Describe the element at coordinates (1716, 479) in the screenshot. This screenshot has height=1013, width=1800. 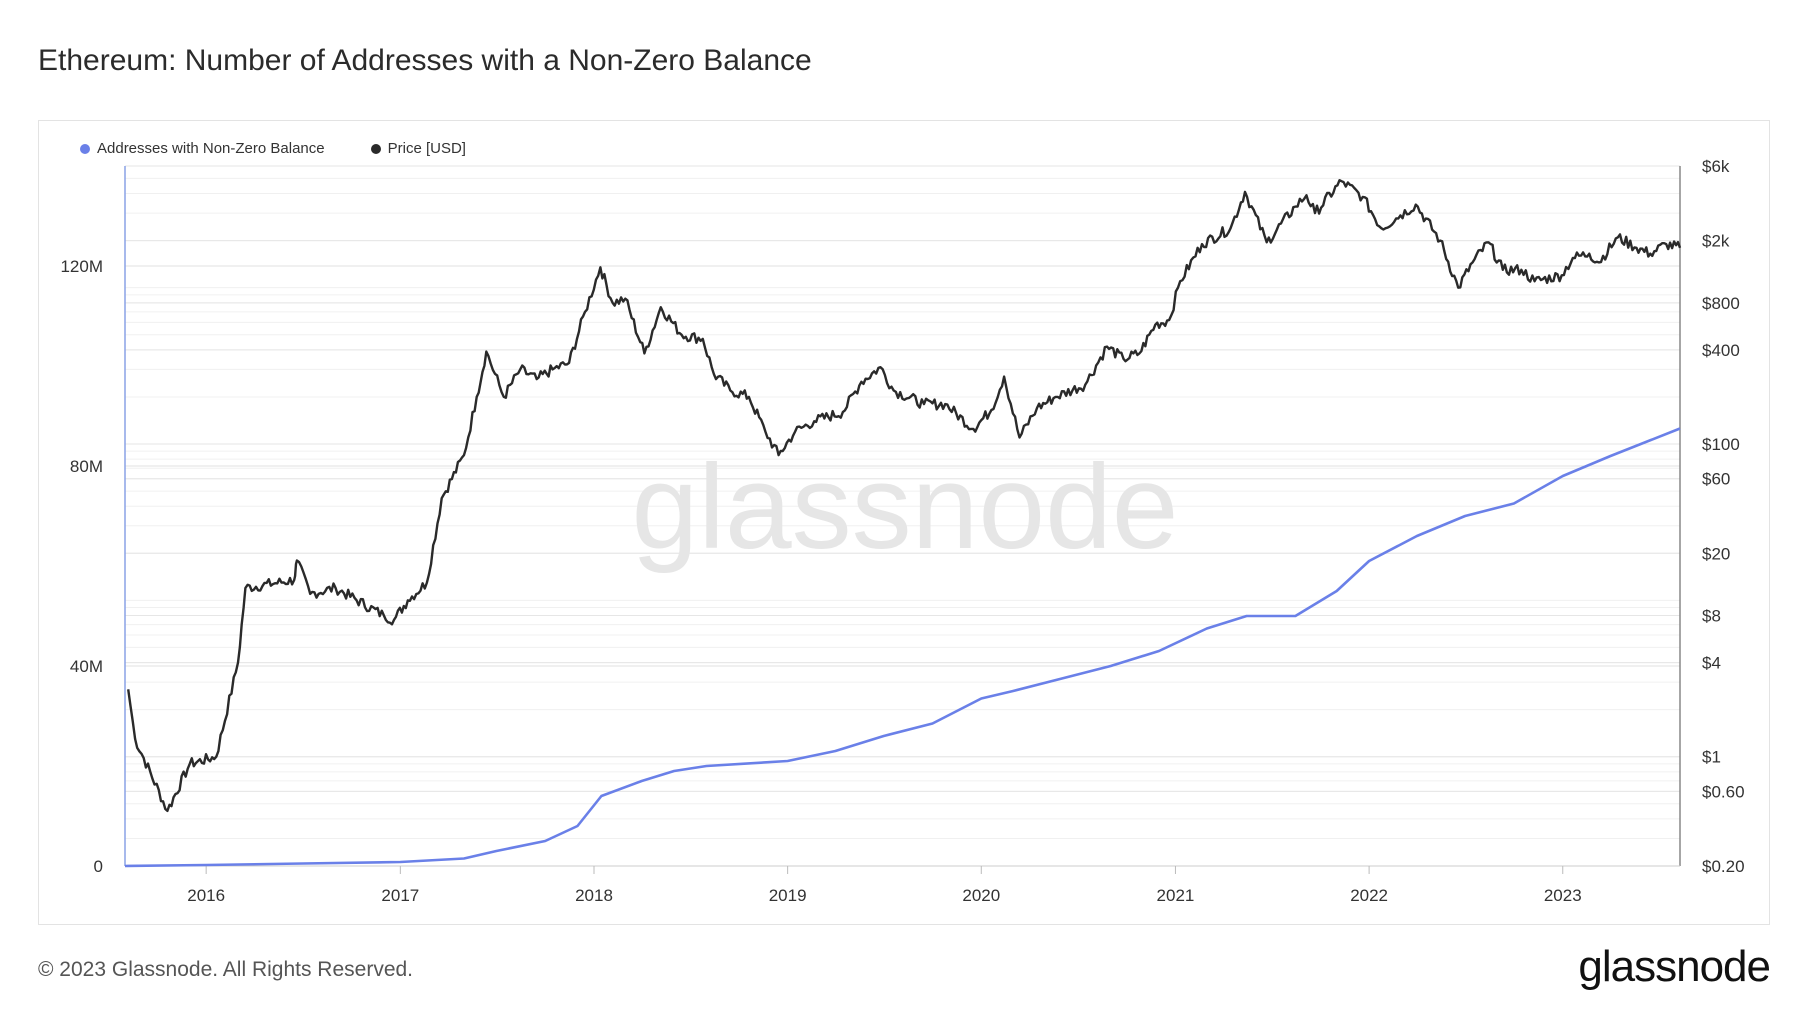
I see `y-right-tick-label: $60` at that location.